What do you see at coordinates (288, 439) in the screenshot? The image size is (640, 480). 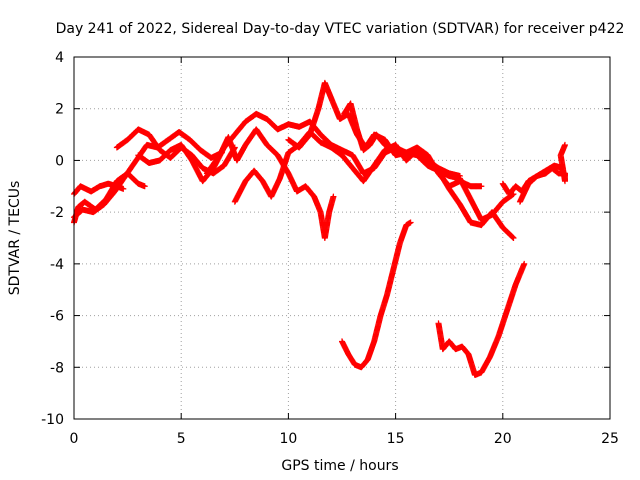 I see `x-tick-label: 10` at bounding box center [288, 439].